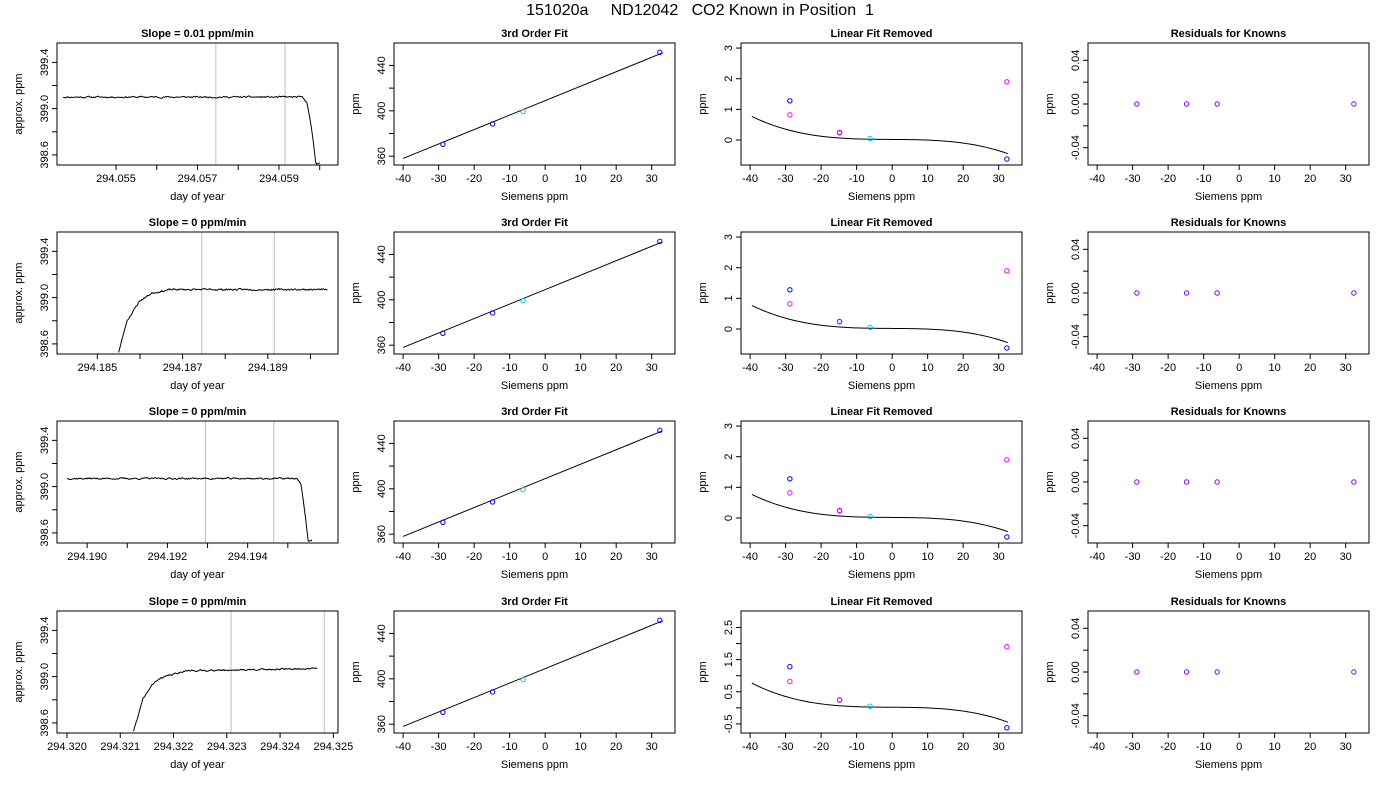  Describe the element at coordinates (168, 557) in the screenshot. I see `x-tick-label: 294.192` at that location.